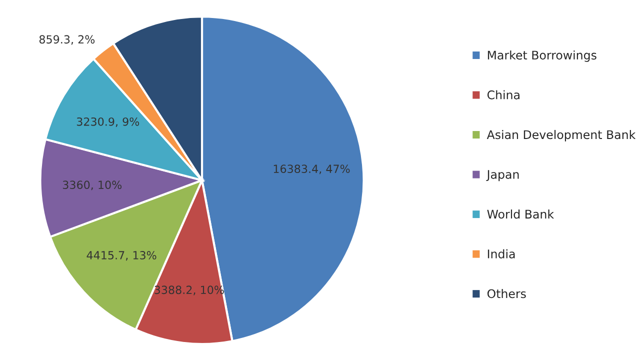 This screenshot has height=344, width=640. What do you see at coordinates (312, 169) in the screenshot?
I see `data-label: 16383.4, 47%` at bounding box center [312, 169].